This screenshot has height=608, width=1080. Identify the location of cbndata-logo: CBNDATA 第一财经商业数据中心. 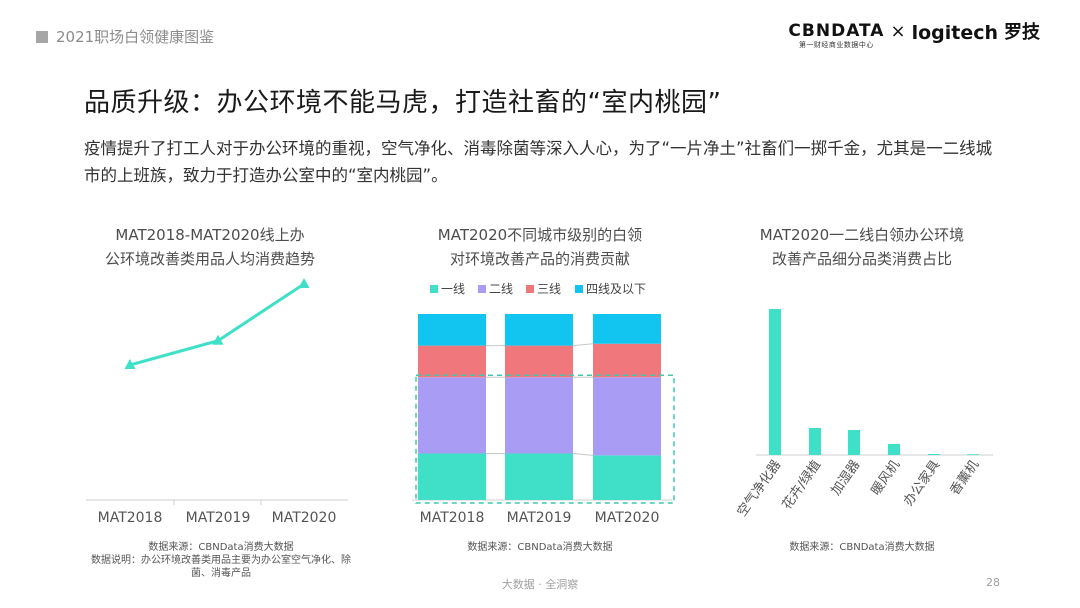
(836, 36).